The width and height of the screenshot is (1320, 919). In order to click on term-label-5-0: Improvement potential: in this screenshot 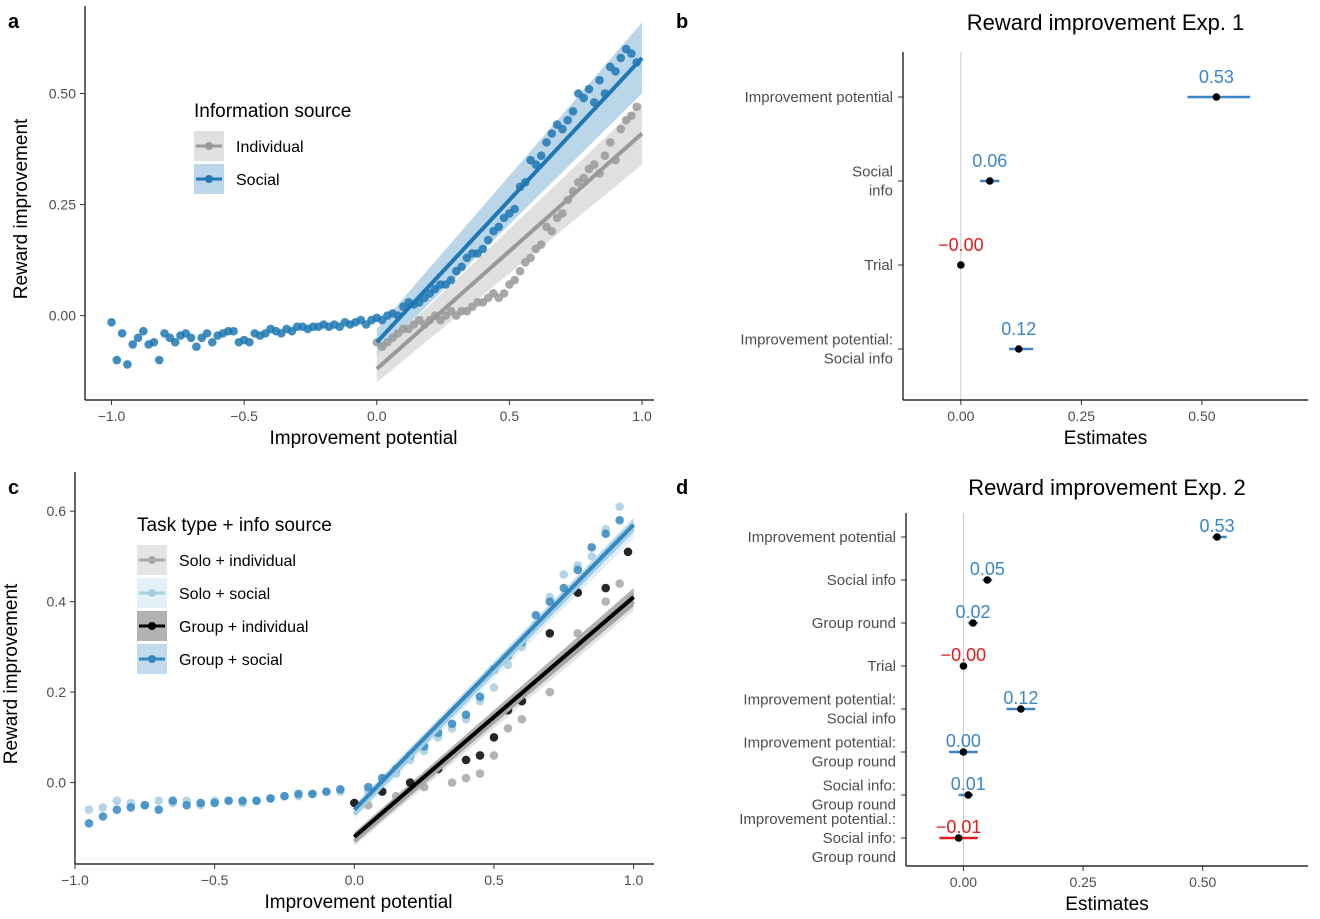, I will do `click(819, 743)`.